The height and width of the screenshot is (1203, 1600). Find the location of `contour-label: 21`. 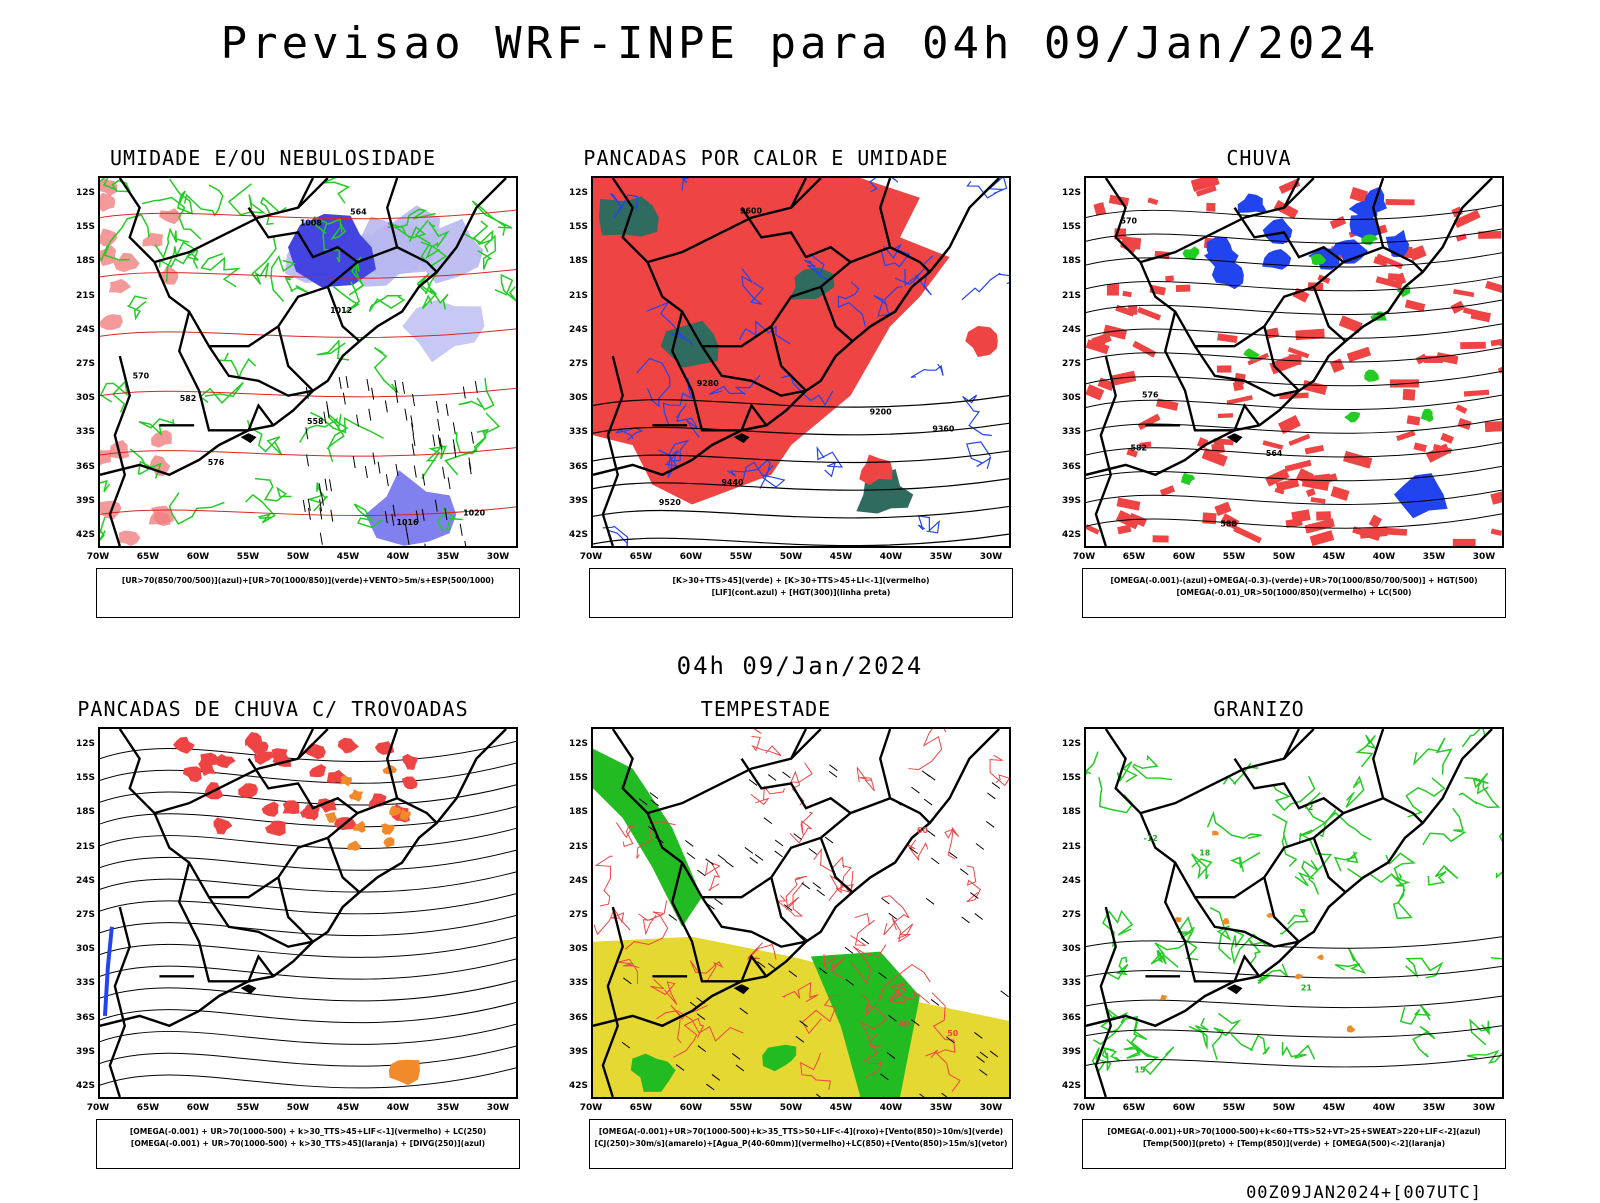

contour-label: 21 is located at coordinates (1306, 988).